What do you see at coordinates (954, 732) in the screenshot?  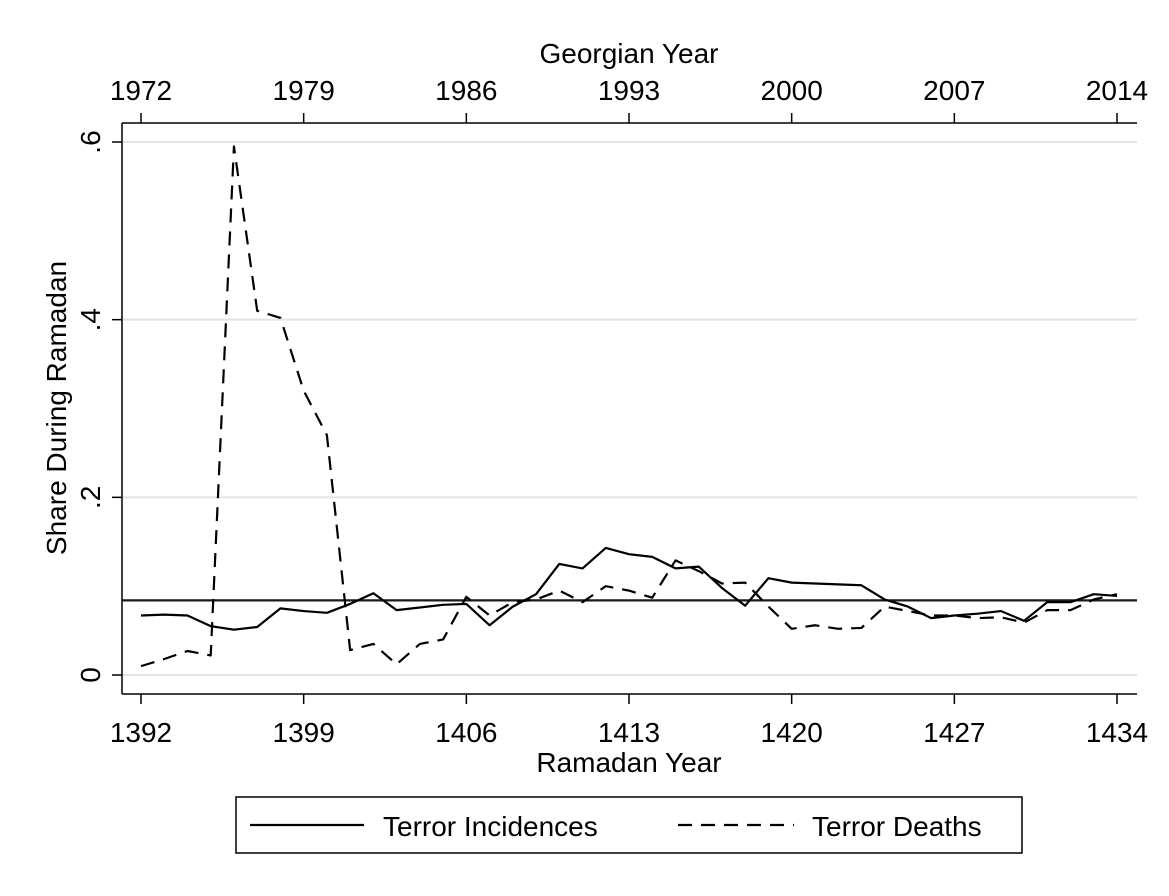 I see `x-tick-label-5: 1427` at bounding box center [954, 732].